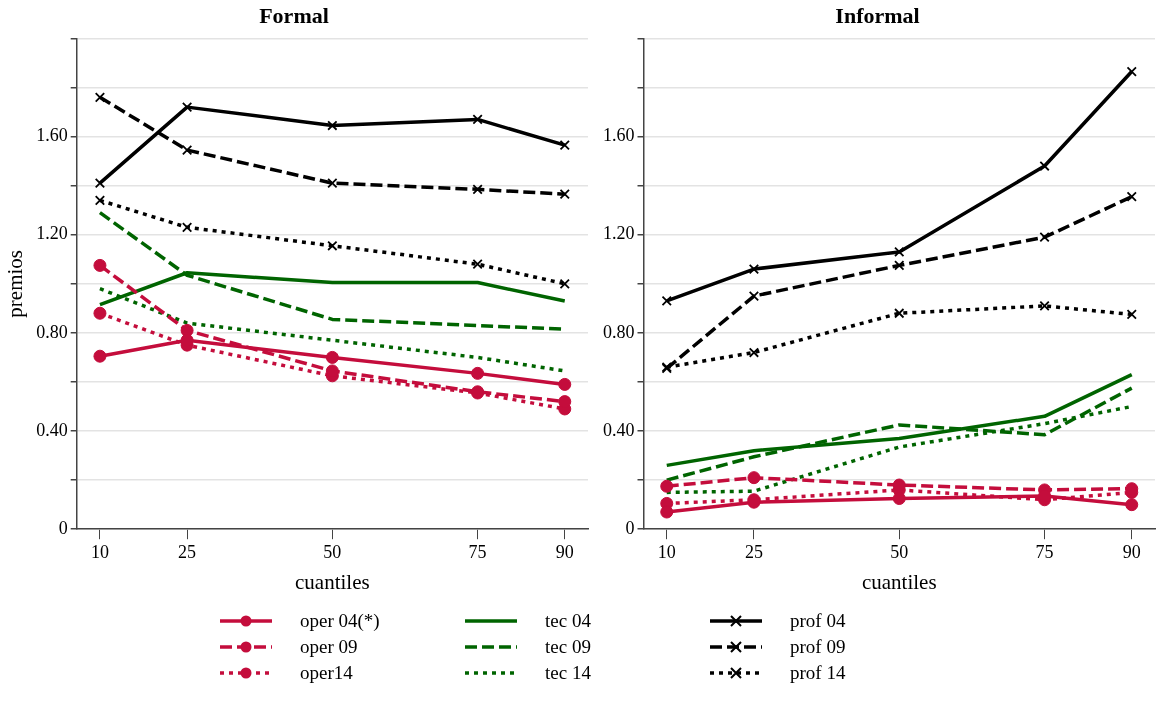 This screenshot has height=702, width=1167. I want to click on legend-label: prof 09, so click(818, 647).